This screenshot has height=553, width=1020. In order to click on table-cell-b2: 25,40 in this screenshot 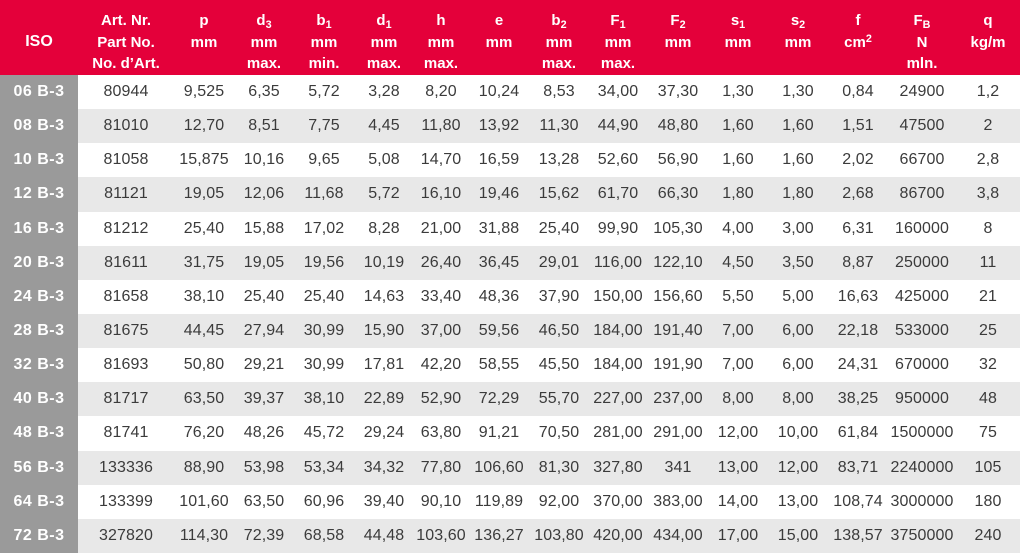, I will do `click(559, 228)`.